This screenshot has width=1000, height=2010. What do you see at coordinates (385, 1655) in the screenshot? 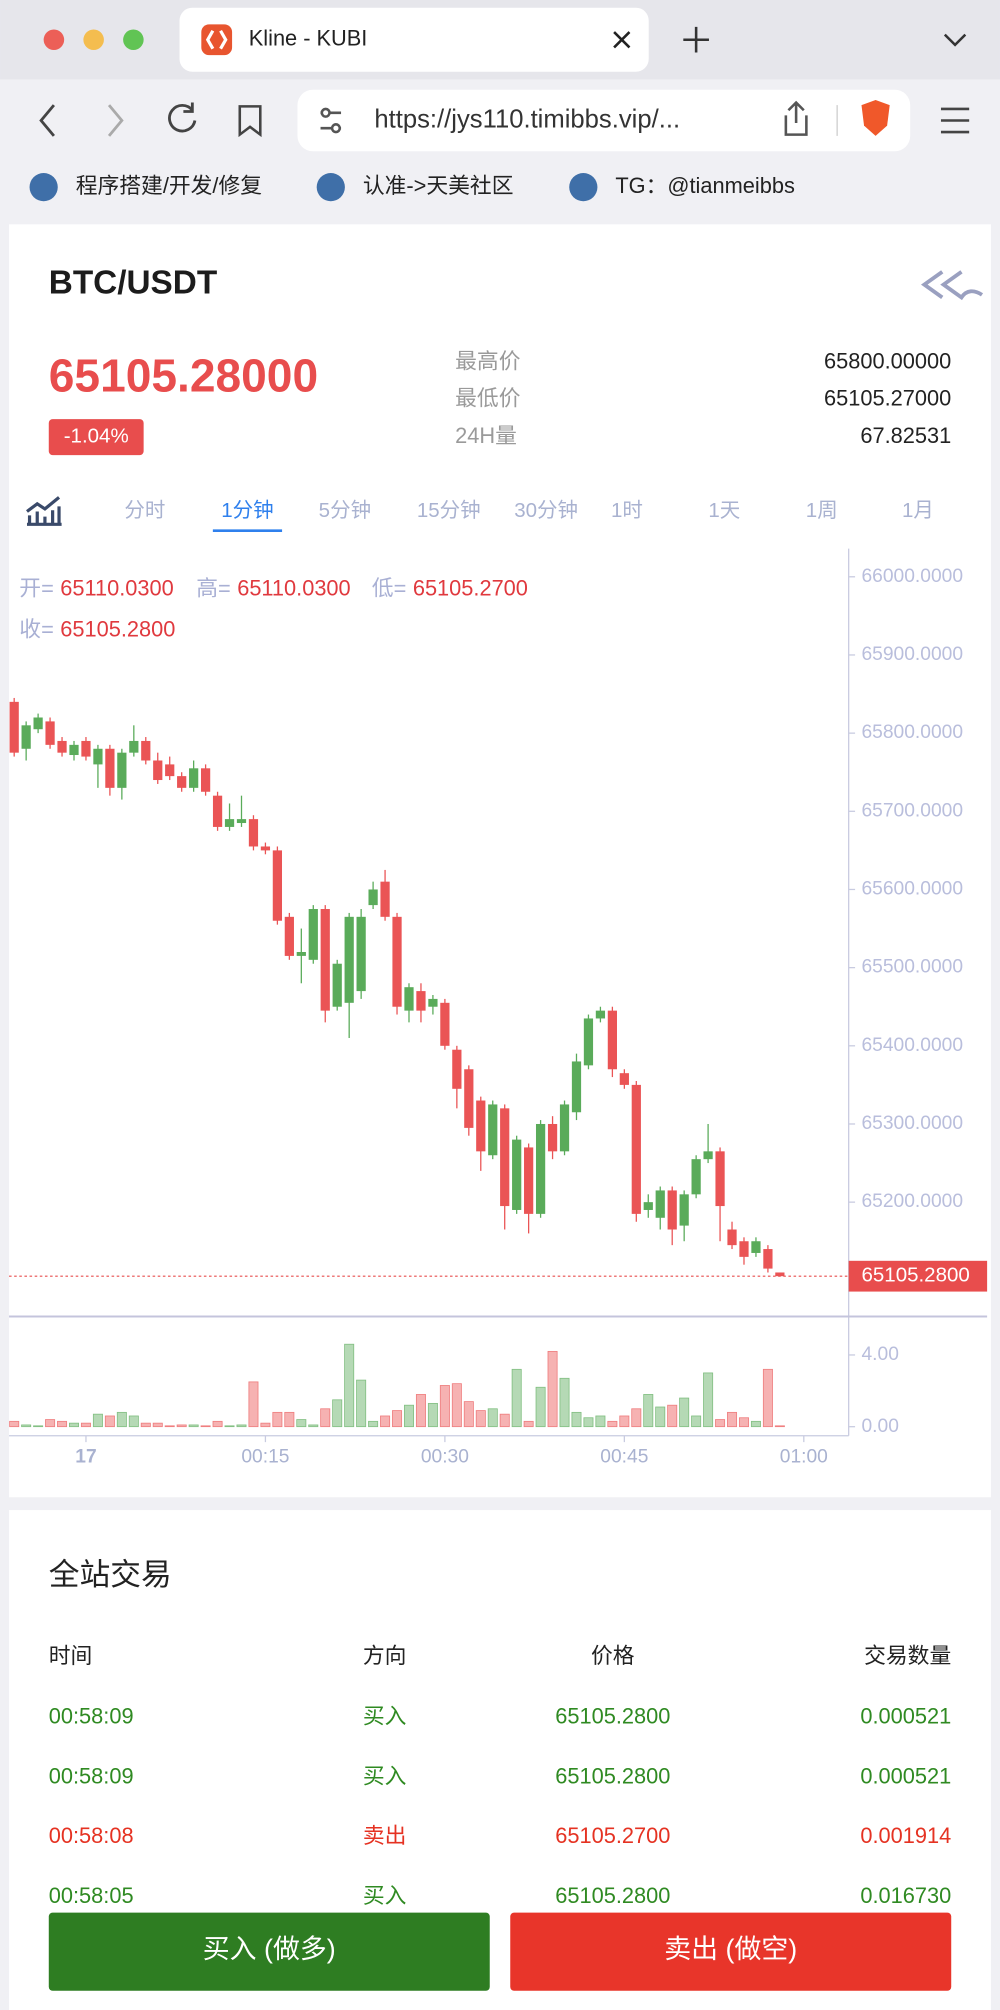
I see `column-header: 方向` at bounding box center [385, 1655].